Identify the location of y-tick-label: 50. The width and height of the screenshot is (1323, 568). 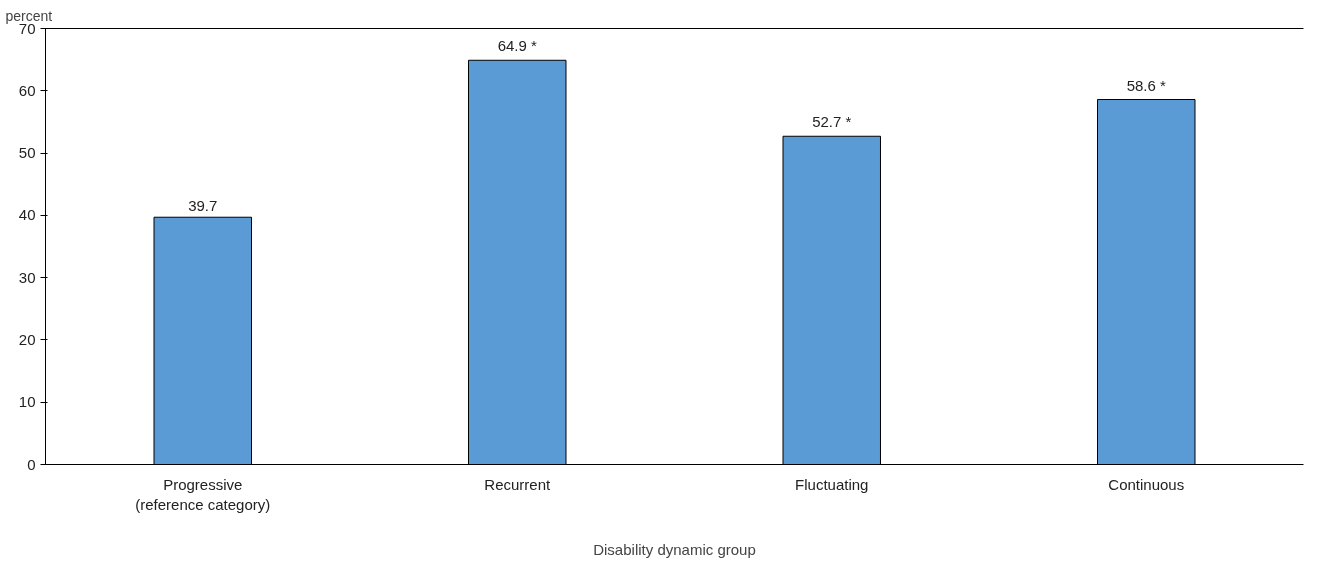
(27, 153).